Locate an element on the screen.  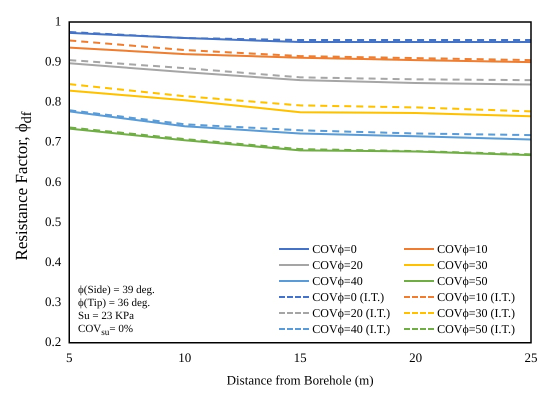
x-axis-title: Distance from Borehole (m) is located at coordinates (300, 380).